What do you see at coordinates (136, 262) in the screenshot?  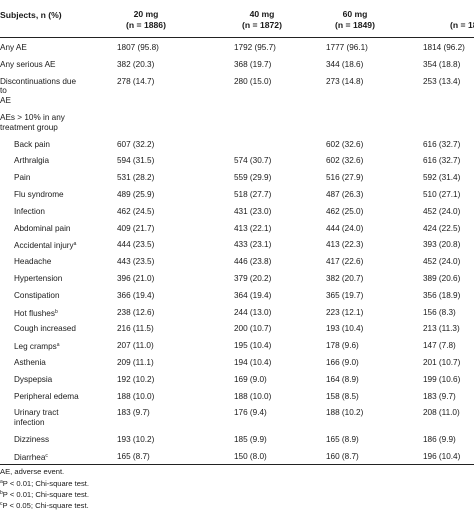 I see `table-cell: 443 (23.5)` at bounding box center [136, 262].